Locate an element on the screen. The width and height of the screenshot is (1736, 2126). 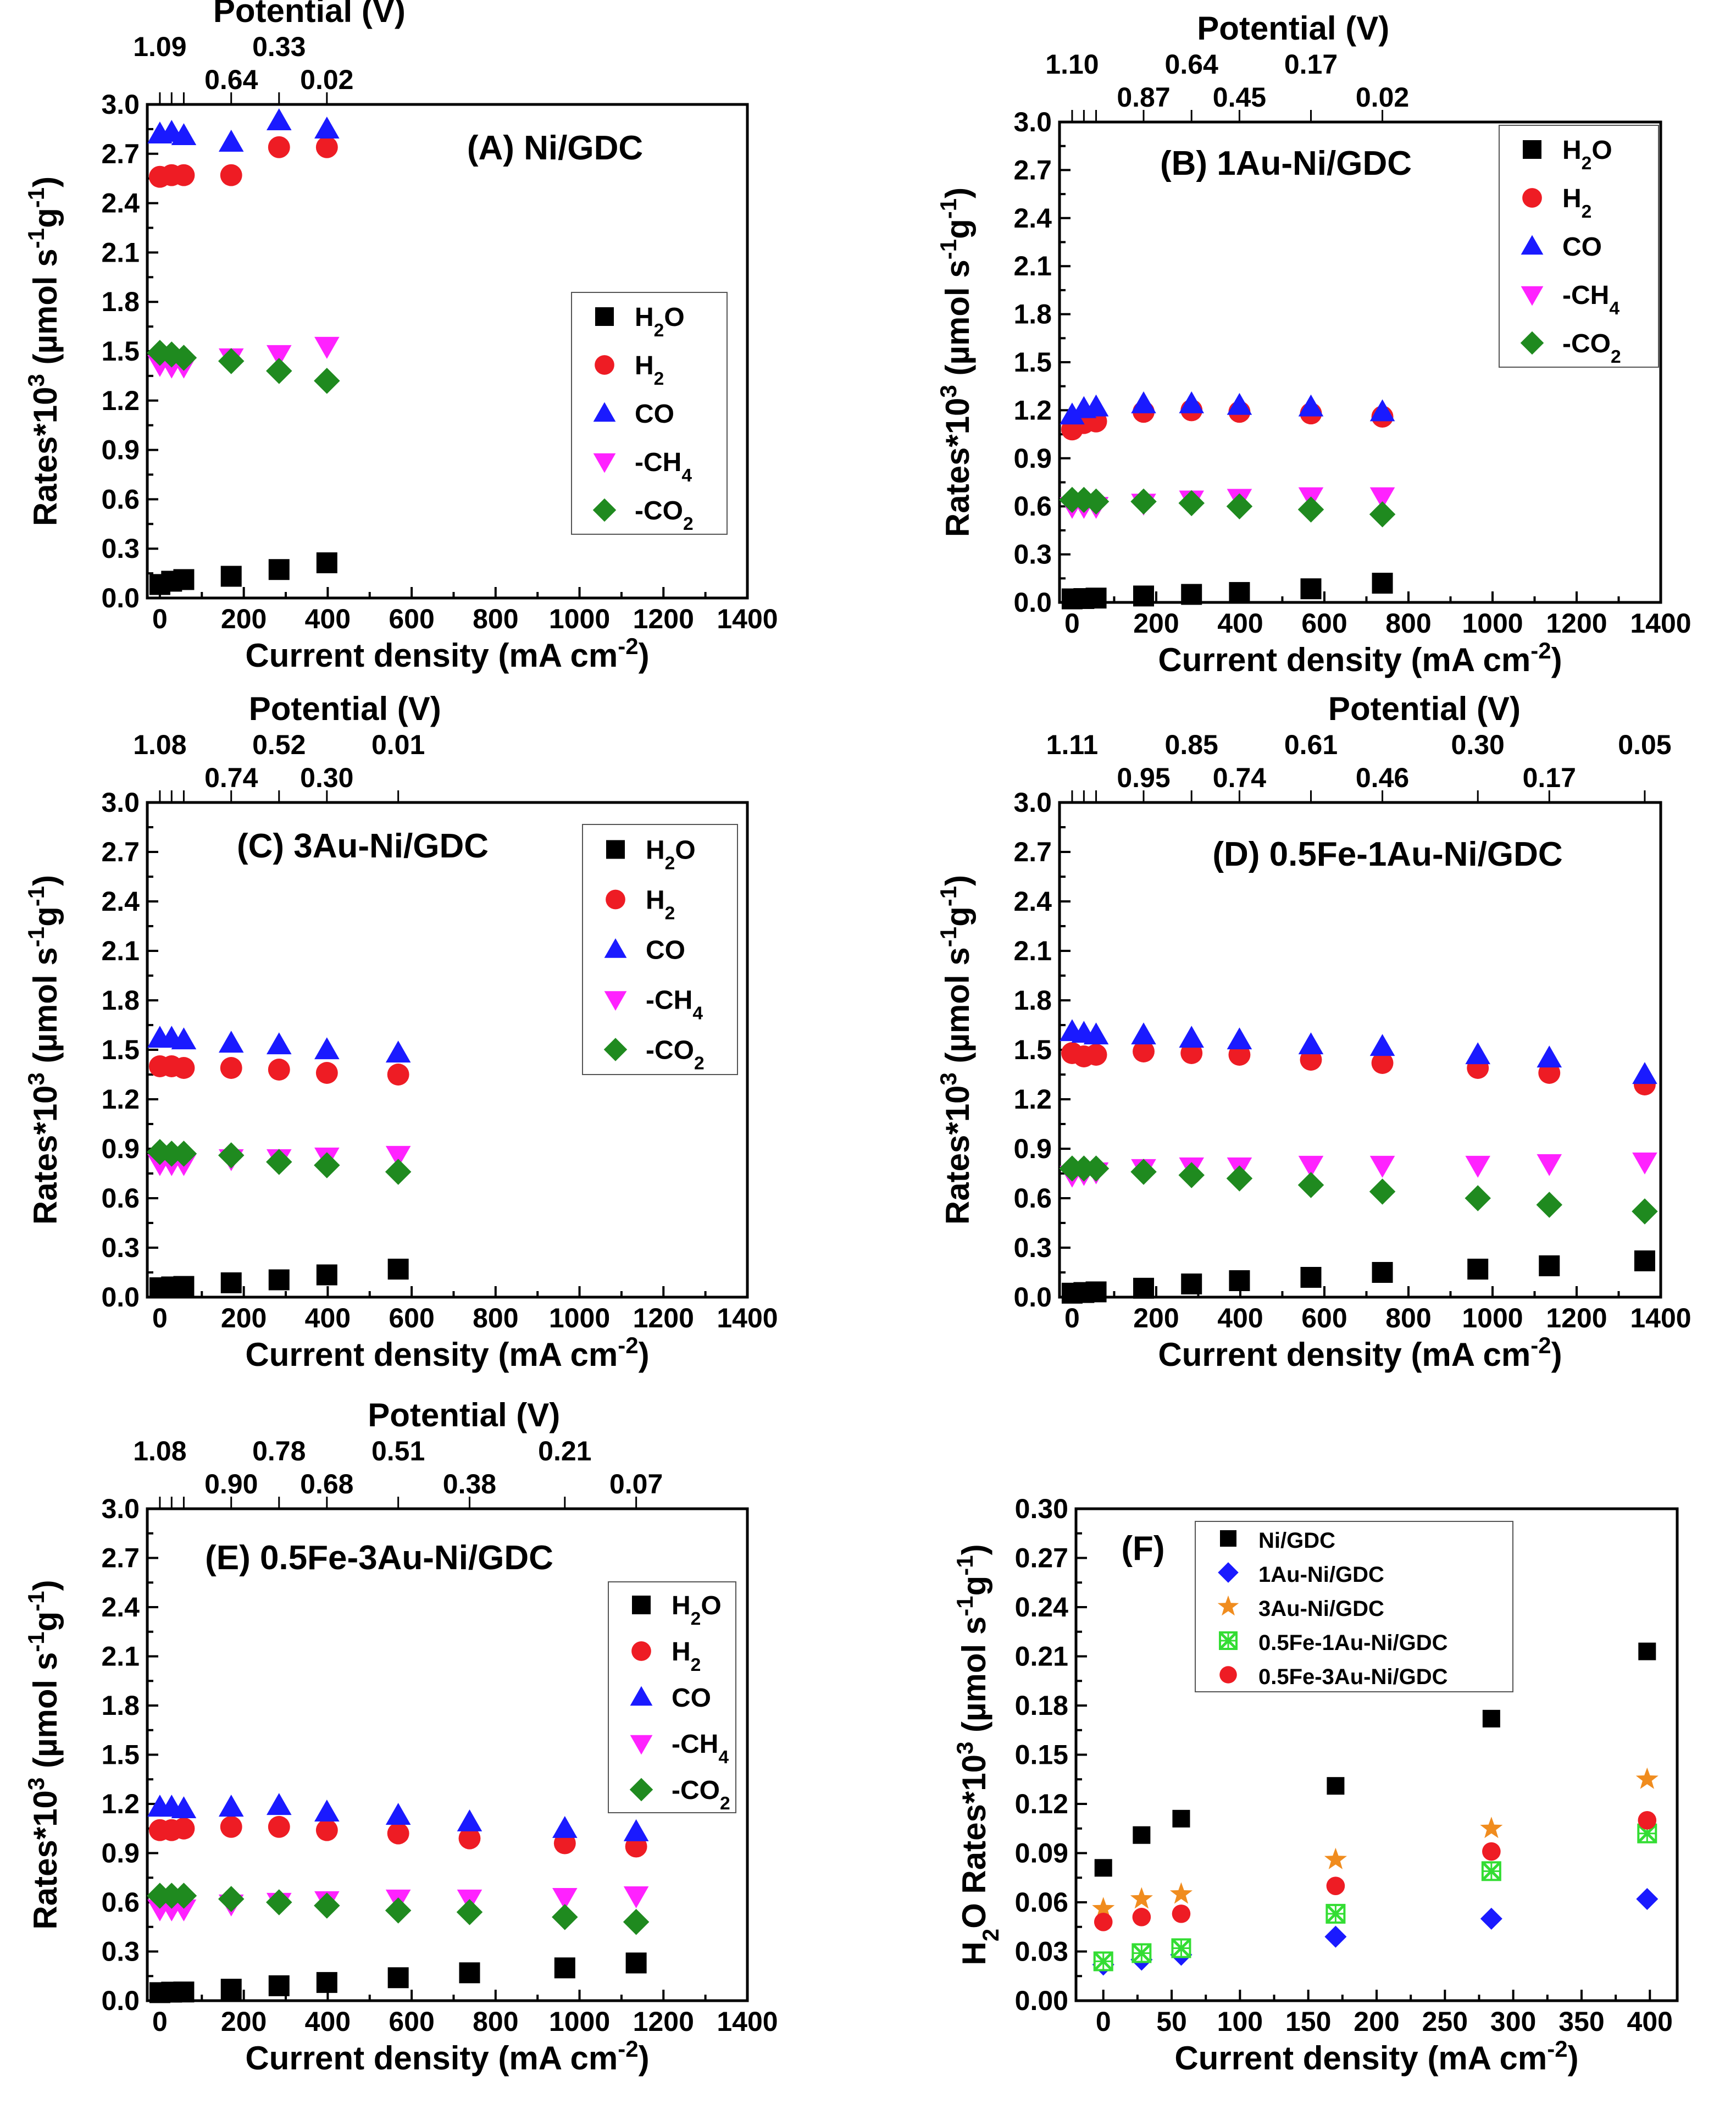
legend: H2O H2 CO -CH4 -CO2 is located at coordinates (660, 949).